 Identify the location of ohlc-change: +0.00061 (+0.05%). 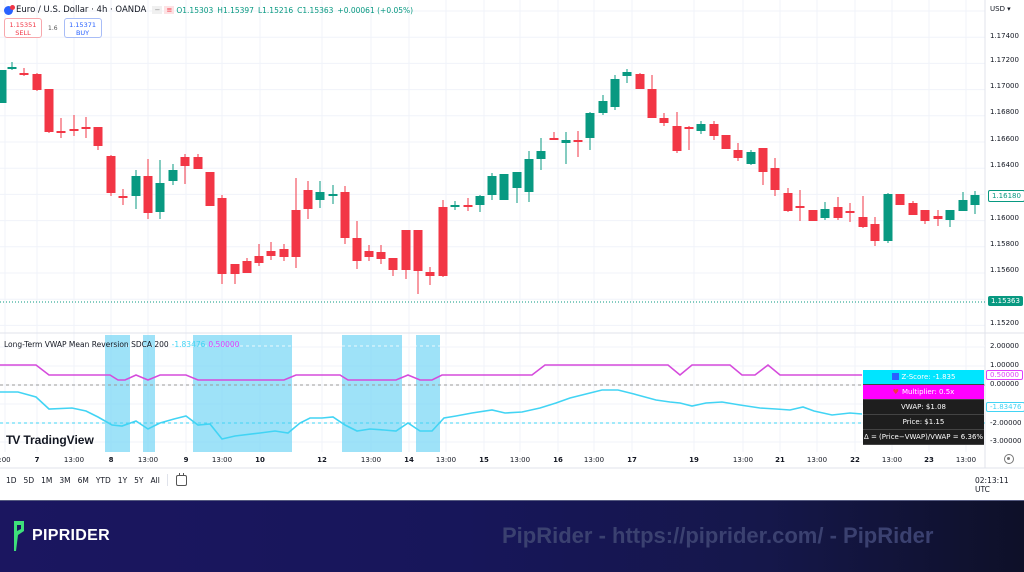
(375, 10).